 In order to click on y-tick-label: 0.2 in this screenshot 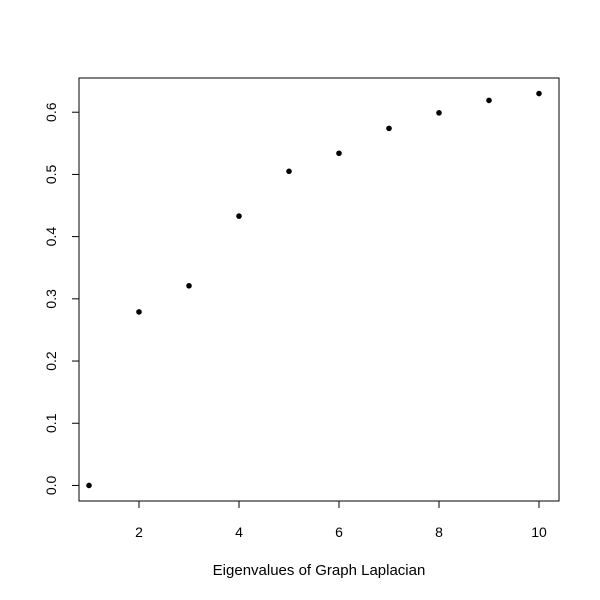, I will do `click(51, 361)`.